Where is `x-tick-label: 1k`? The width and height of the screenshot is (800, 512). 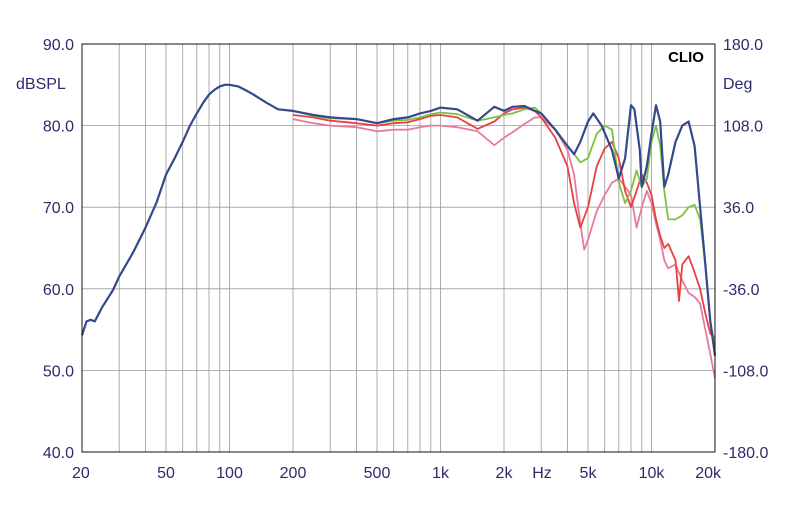 x-tick-label: 1k is located at coordinates (441, 473).